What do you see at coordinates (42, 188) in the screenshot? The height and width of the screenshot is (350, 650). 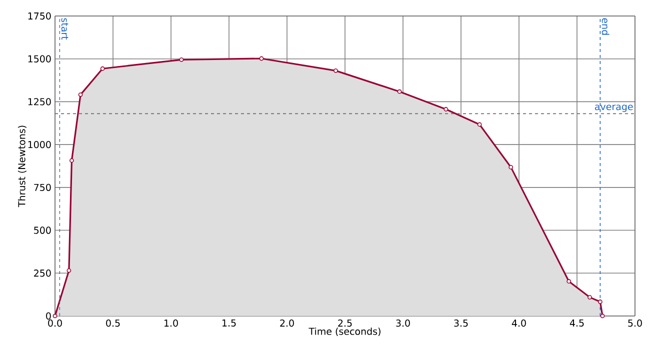 I see `y-tick-label: 750` at bounding box center [42, 188].